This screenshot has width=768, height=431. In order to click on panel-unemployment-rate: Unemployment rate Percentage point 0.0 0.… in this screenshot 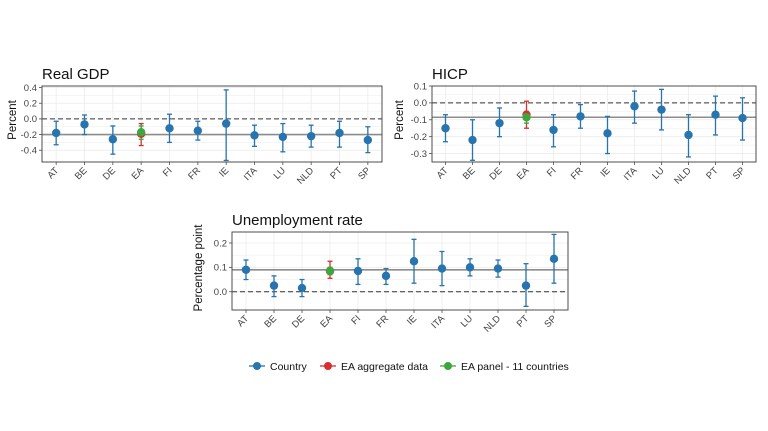, I will do `click(381, 273)`.